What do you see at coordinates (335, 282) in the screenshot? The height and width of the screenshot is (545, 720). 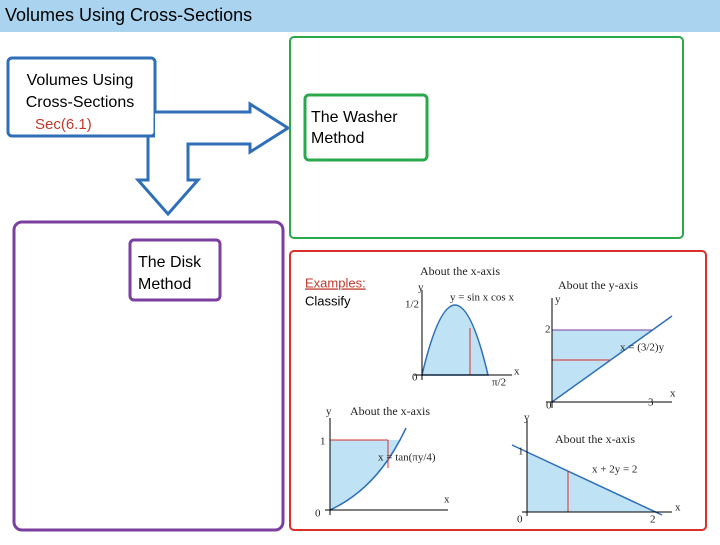 I see `examples-heading: Examples:` at bounding box center [335, 282].